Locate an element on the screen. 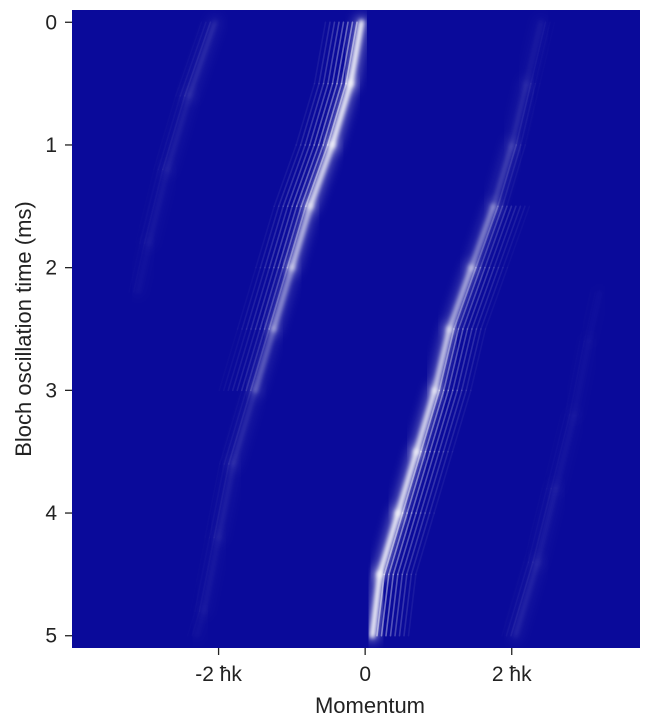  y-tick-label: 3 is located at coordinates (51, 390).